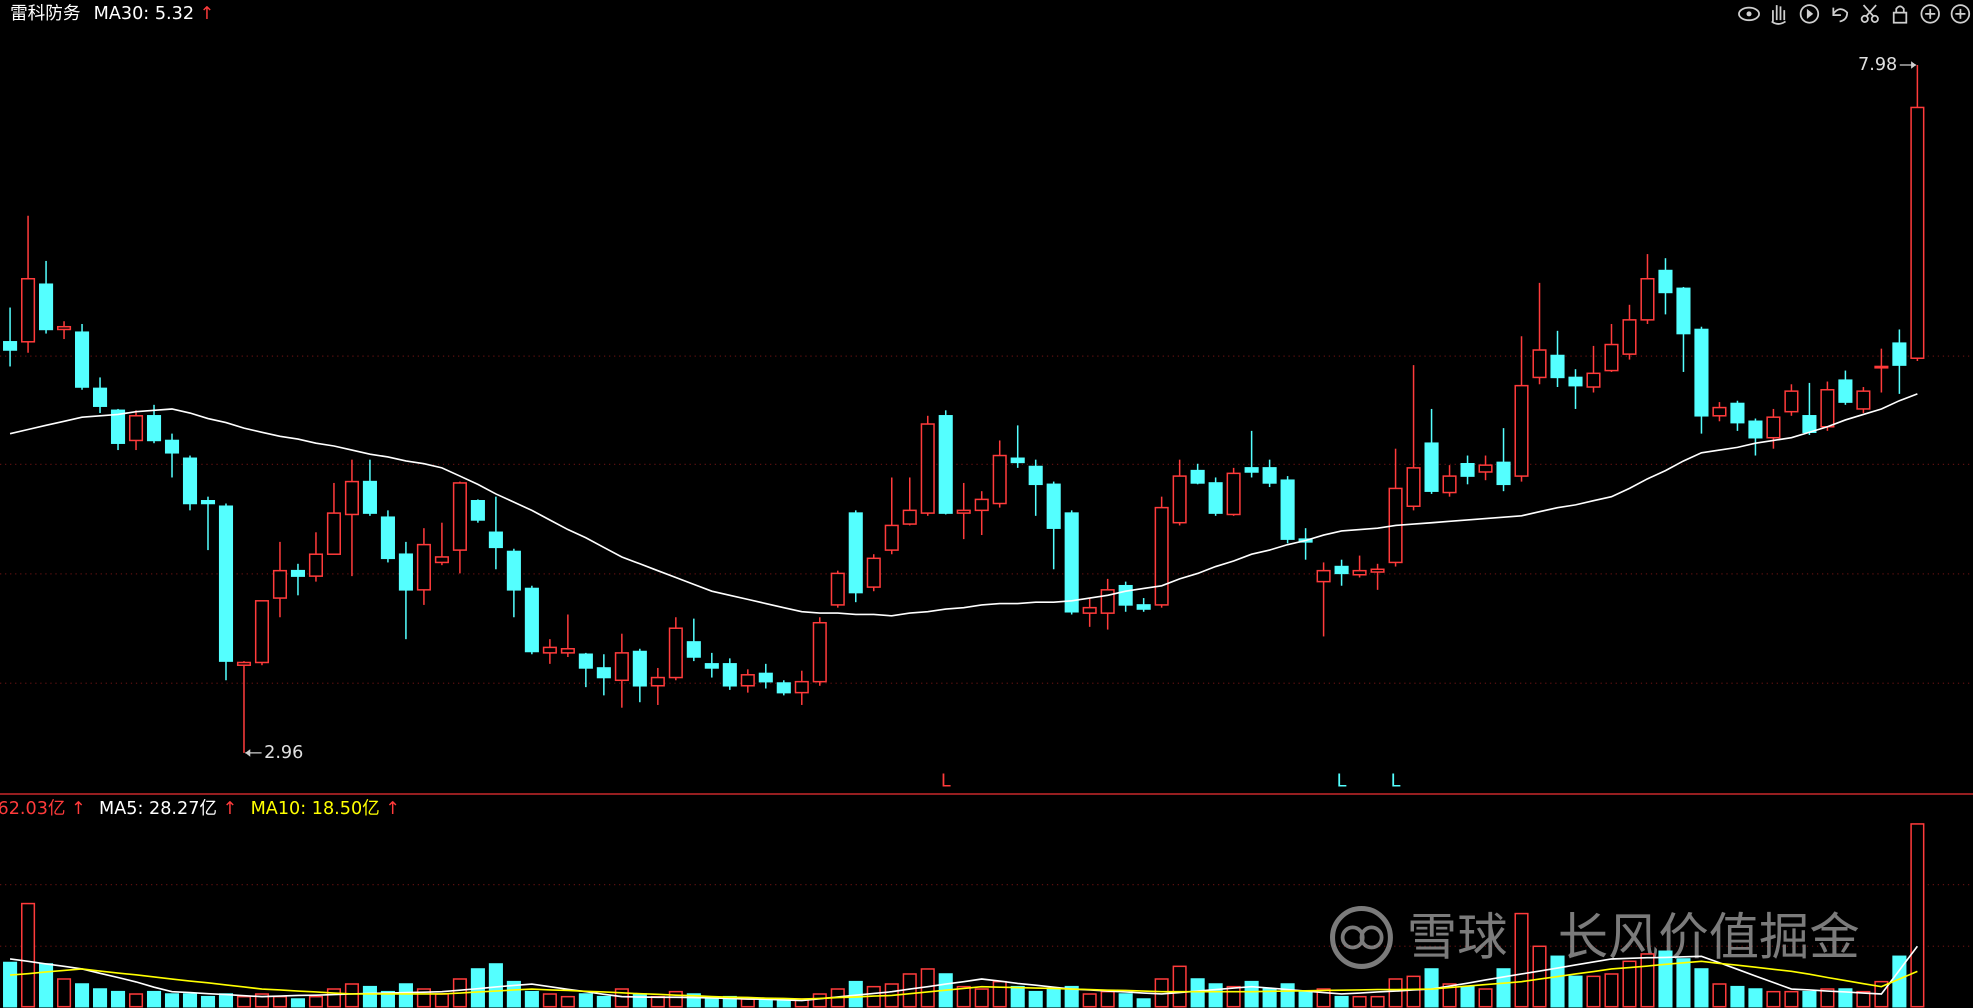  What do you see at coordinates (1749, 14) in the screenshot?
I see `eye-icon` at bounding box center [1749, 14].